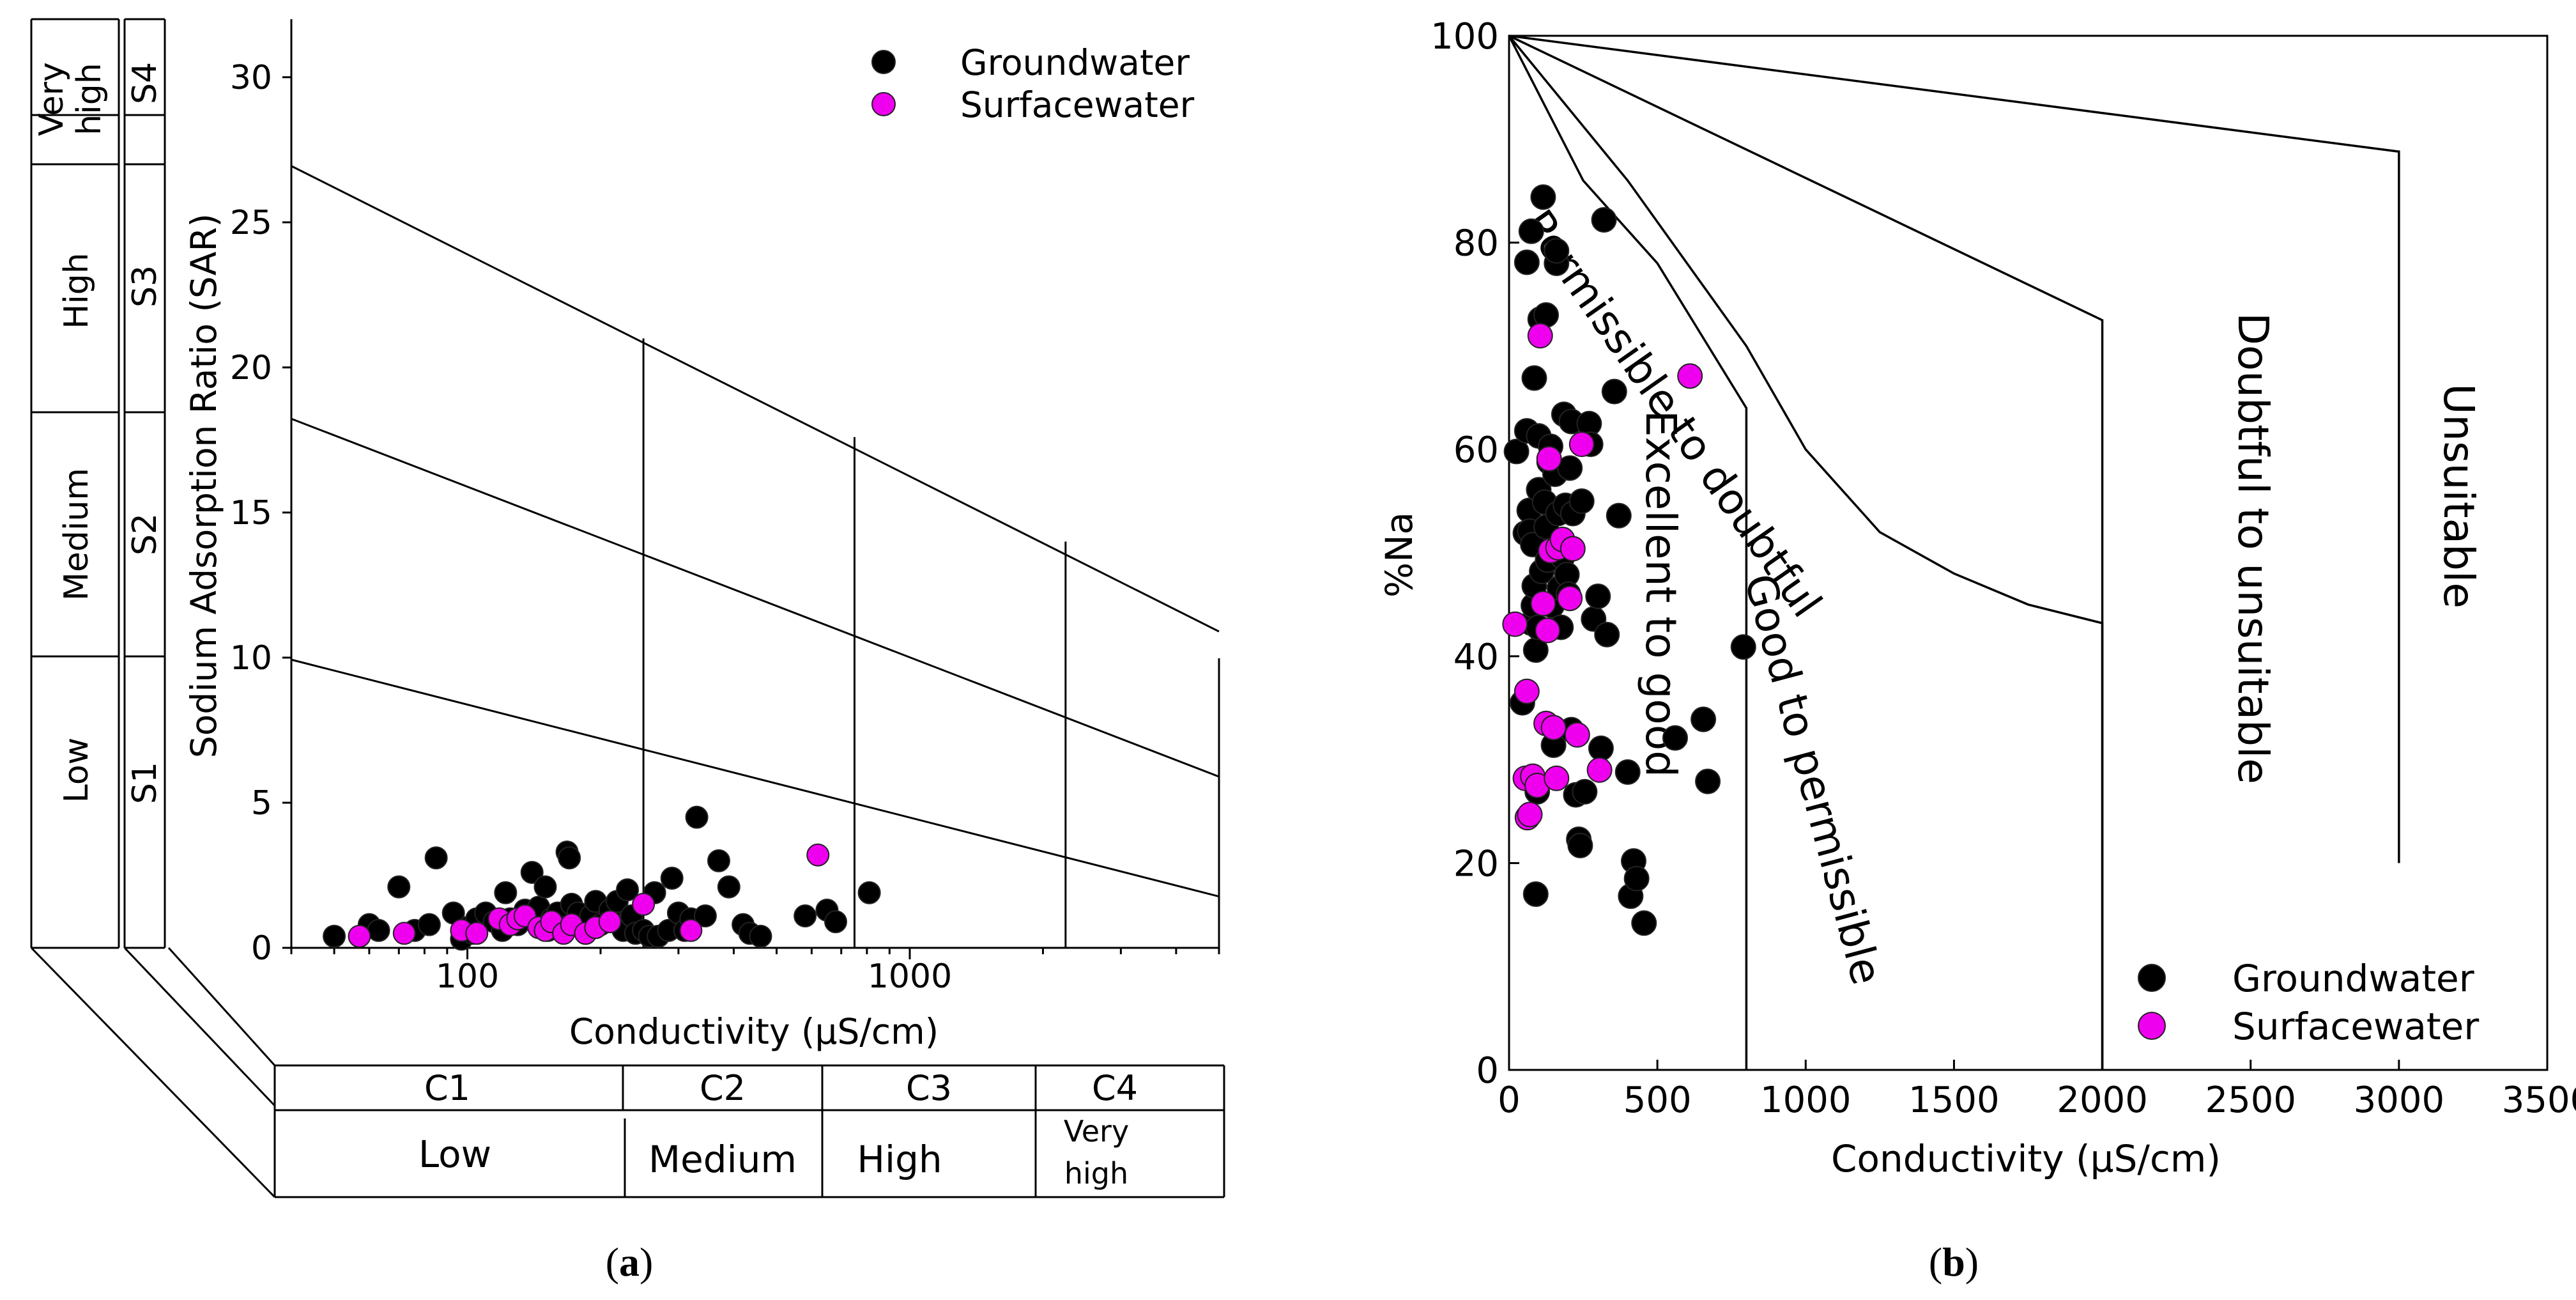  What do you see at coordinates (251, 78) in the screenshot?
I see `y-tick-label-30: 30` at bounding box center [251, 78].